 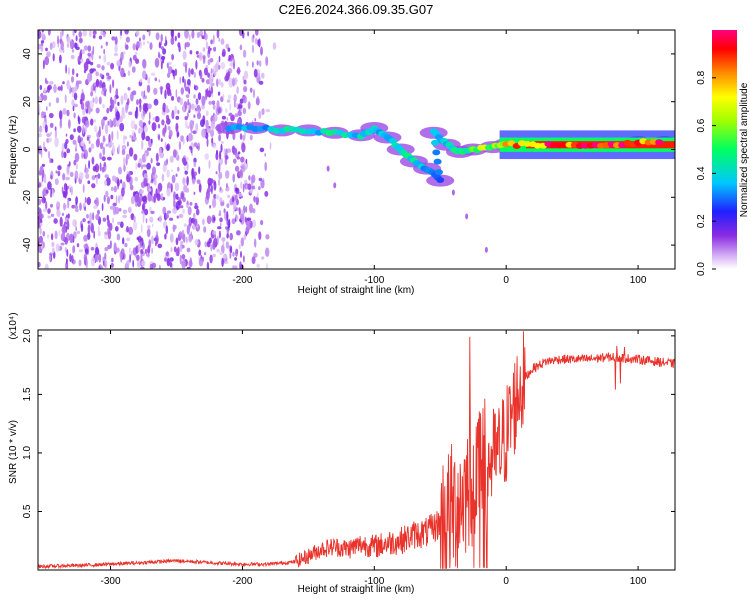 What do you see at coordinates (13, 150) in the screenshot?
I see `spectrogram-y-label: Frequency (Hz)` at bounding box center [13, 150].